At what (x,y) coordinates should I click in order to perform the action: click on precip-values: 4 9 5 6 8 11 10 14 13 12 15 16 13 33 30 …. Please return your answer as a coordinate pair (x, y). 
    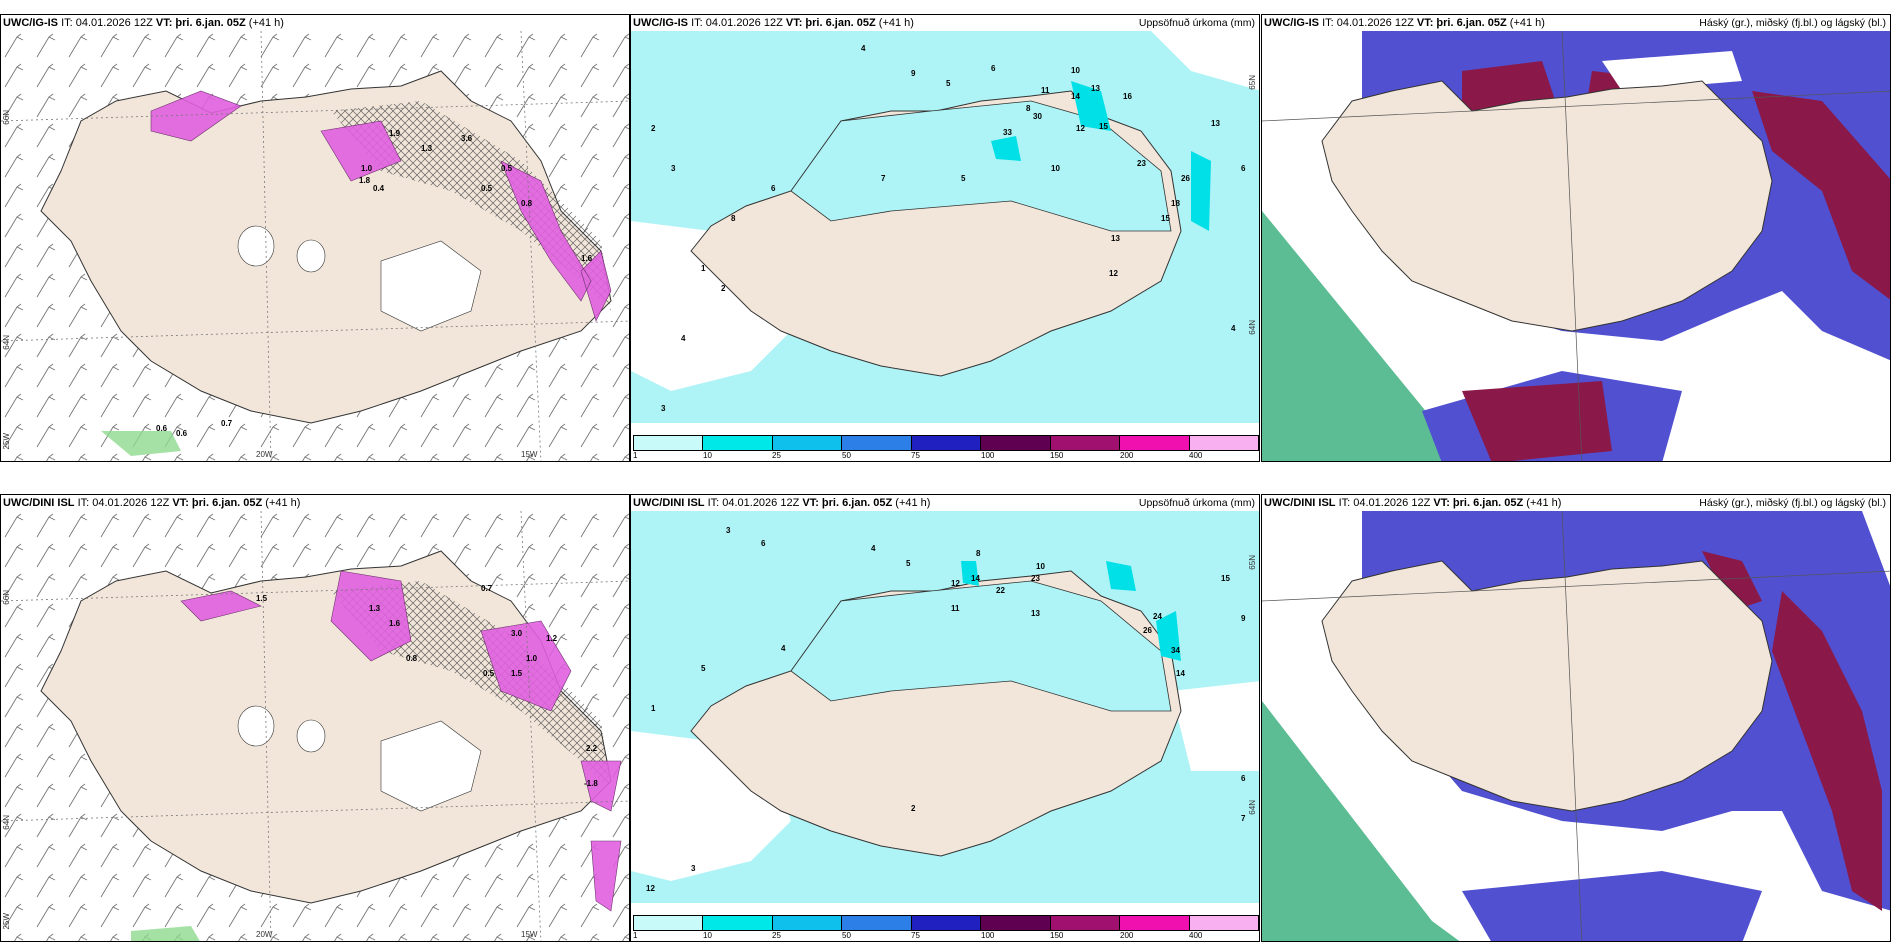
    Looking at the image, I should click on (948, 228).